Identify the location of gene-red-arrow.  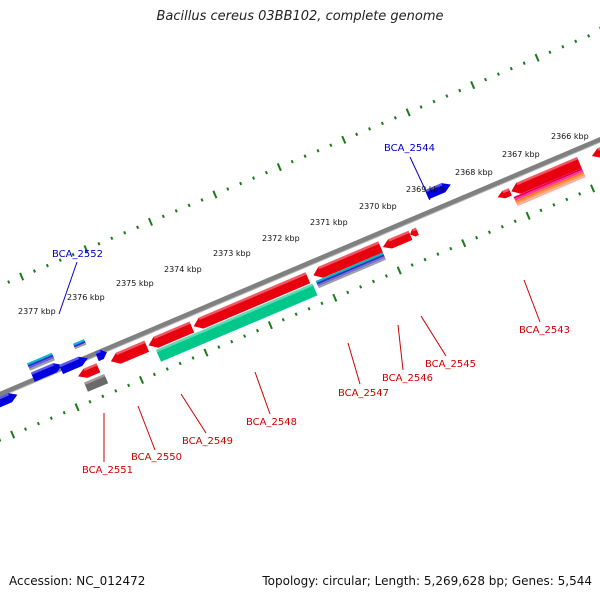
(595, 152).